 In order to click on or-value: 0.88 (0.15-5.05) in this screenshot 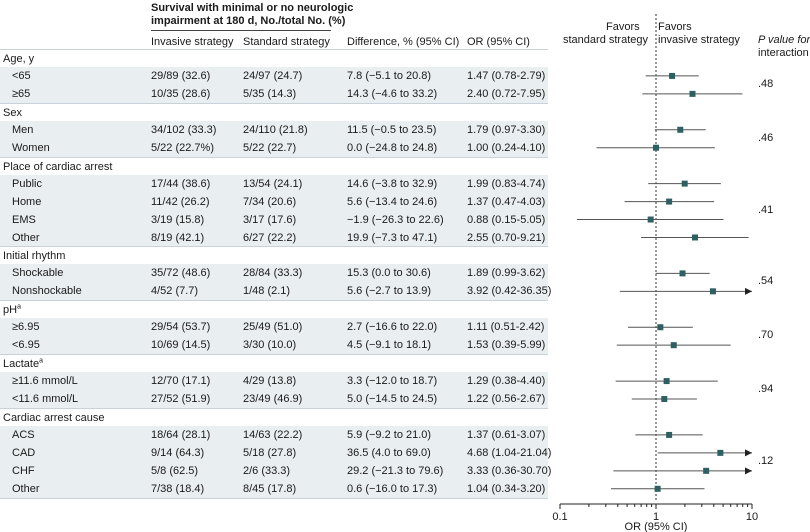, I will do `click(506, 219)`.